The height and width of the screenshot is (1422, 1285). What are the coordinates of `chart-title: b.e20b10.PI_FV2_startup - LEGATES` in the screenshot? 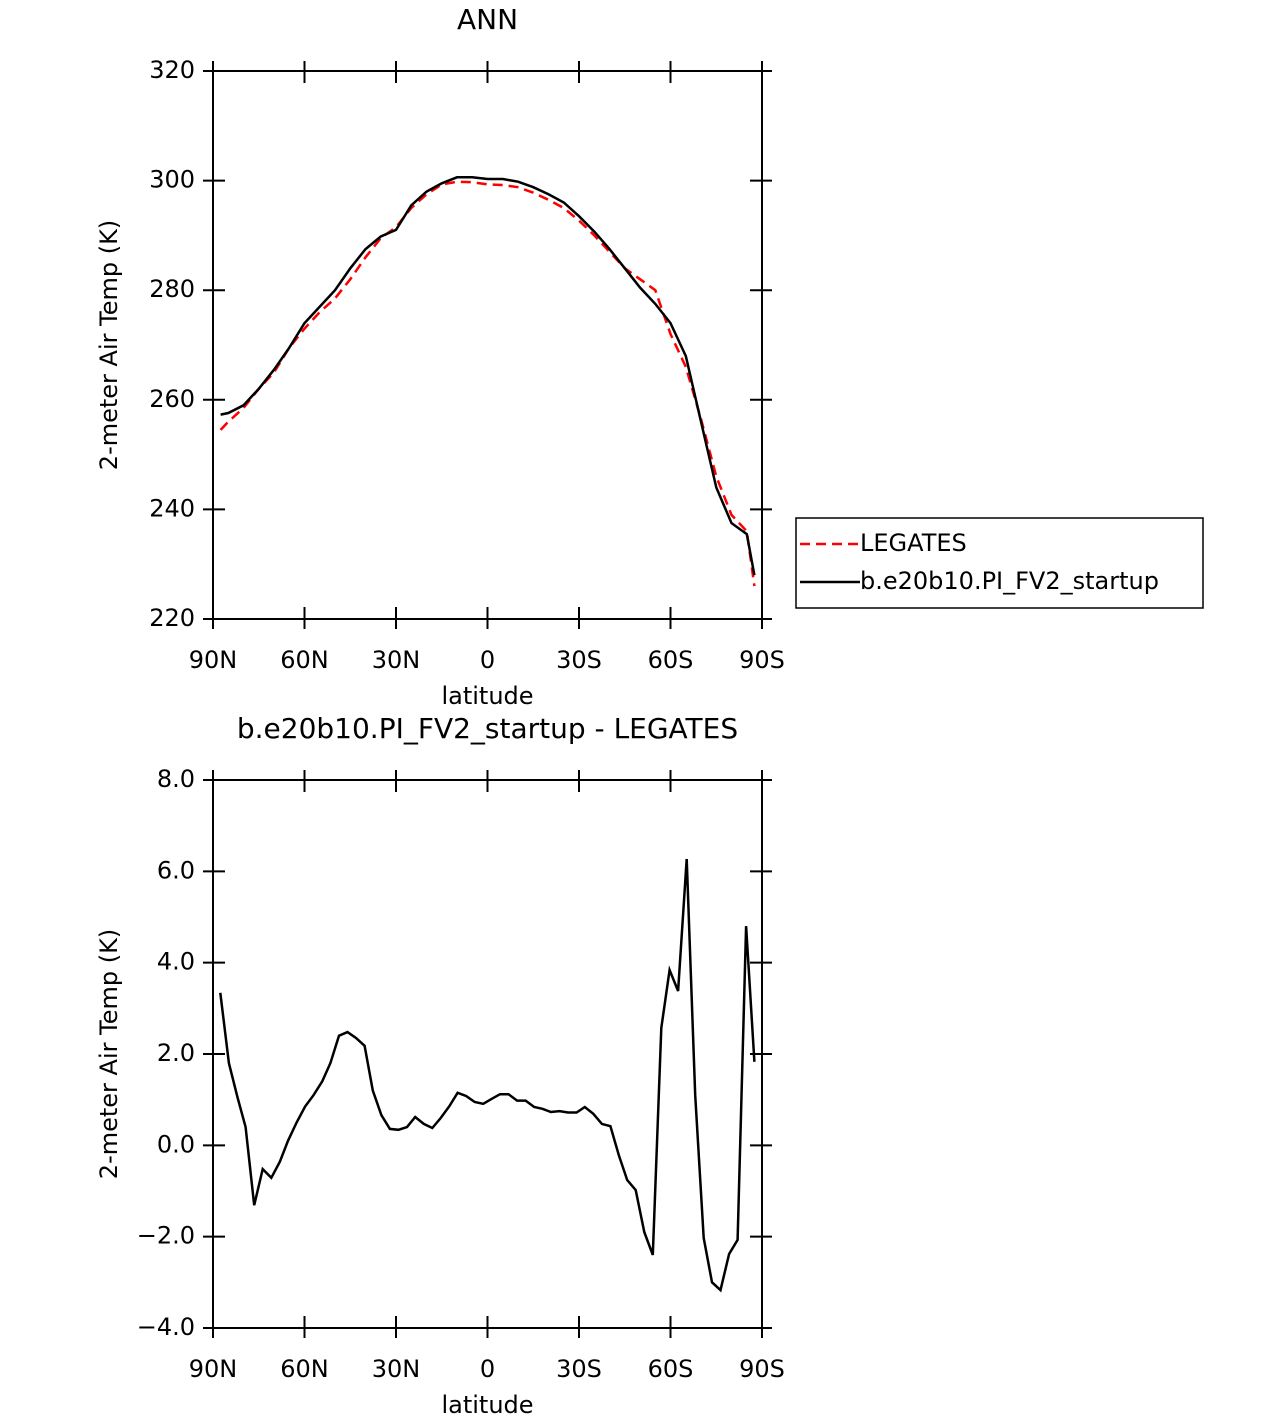 It's located at (487, 728).